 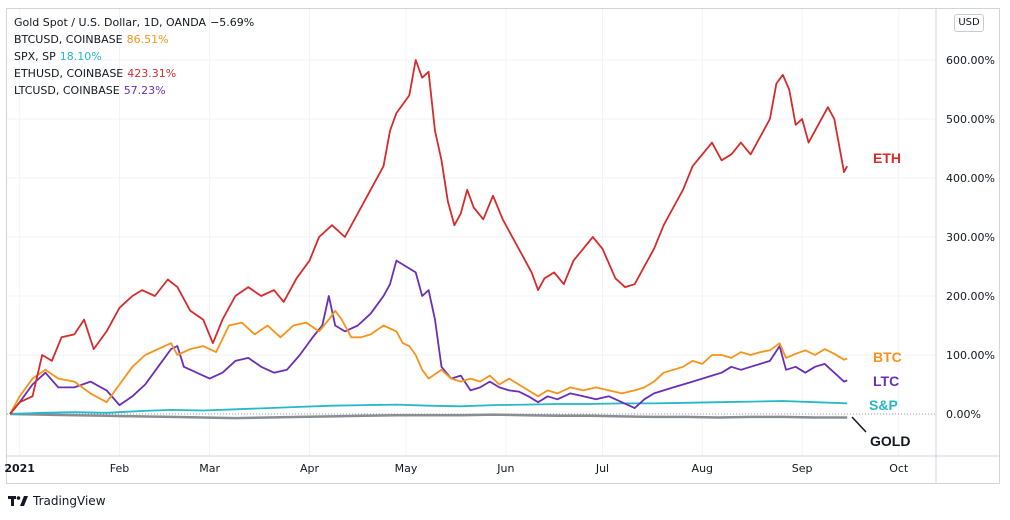 What do you see at coordinates (80, 56) in the screenshot?
I see `legend-value: 18.10%` at bounding box center [80, 56].